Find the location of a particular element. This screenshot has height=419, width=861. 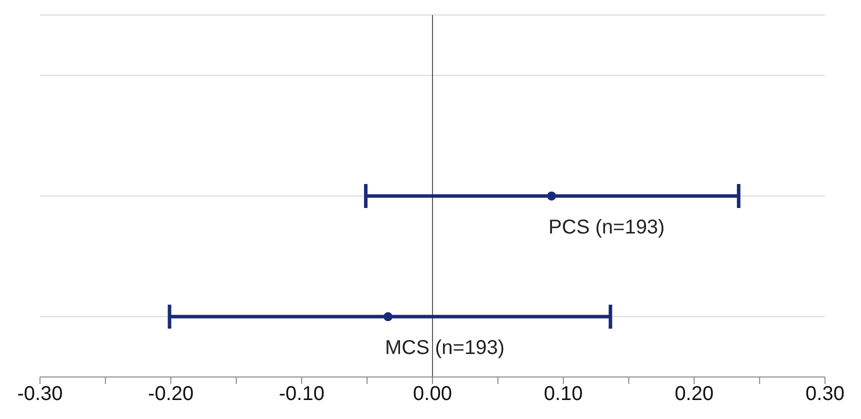

x-tick-label: 0.30 is located at coordinates (825, 394).